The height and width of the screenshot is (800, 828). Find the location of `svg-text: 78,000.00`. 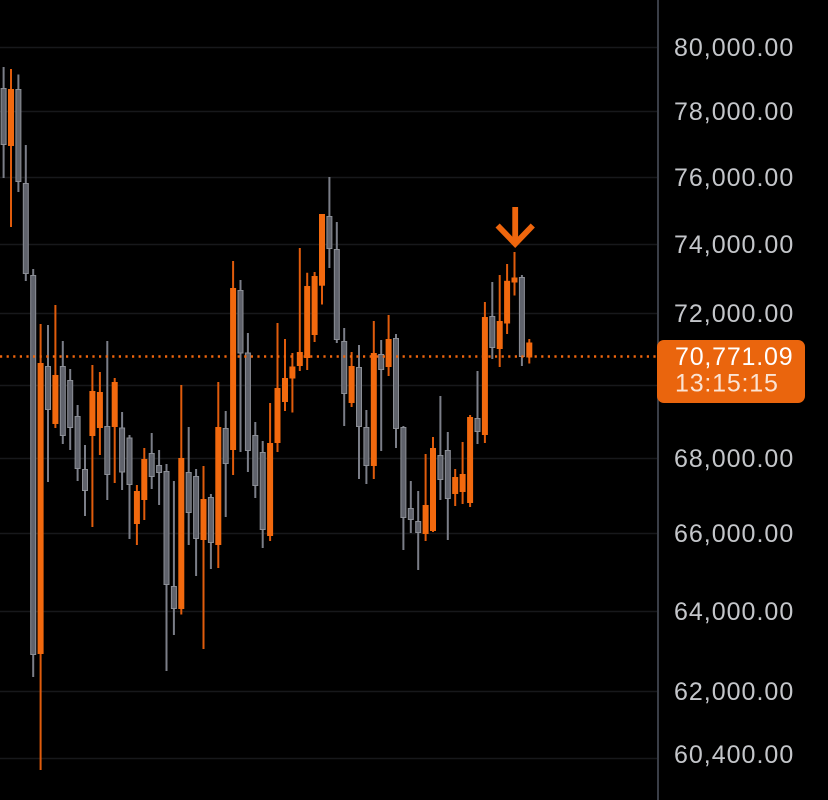

svg-text: 78,000.00 is located at coordinates (734, 112).